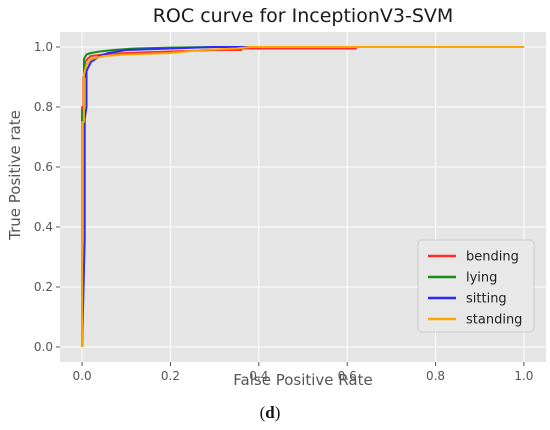  What do you see at coordinates (302, 380) in the screenshot?
I see `x-axis-label: False Positive Rate` at bounding box center [302, 380].